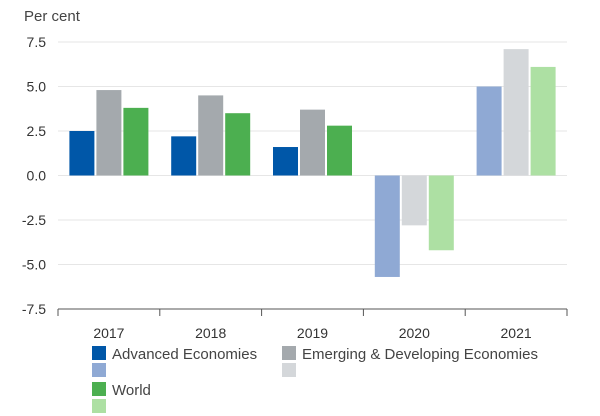 The width and height of the screenshot is (600, 416). What do you see at coordinates (52, 16) in the screenshot?
I see `y-axis-label: Per cent` at bounding box center [52, 16].